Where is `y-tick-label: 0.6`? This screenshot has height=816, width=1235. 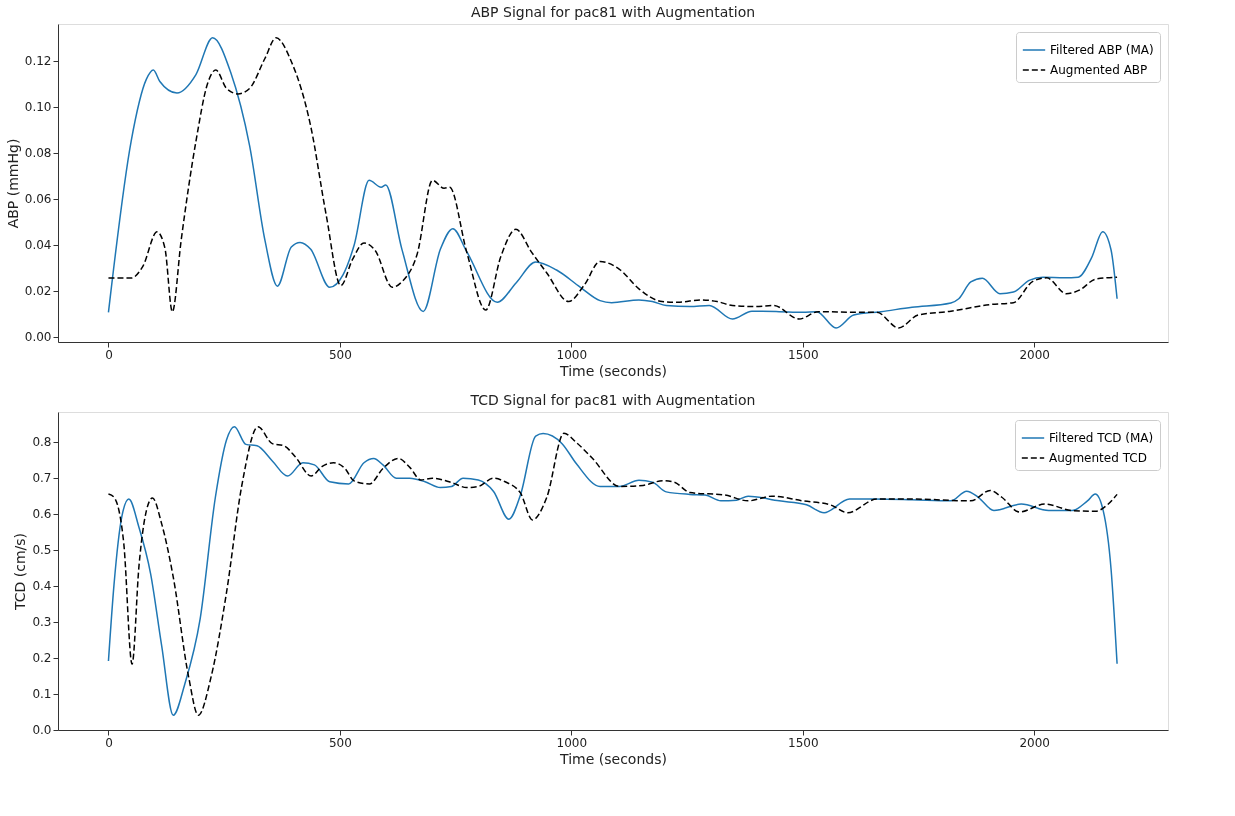 y-tick-label: 0.6 is located at coordinates (42, 514).